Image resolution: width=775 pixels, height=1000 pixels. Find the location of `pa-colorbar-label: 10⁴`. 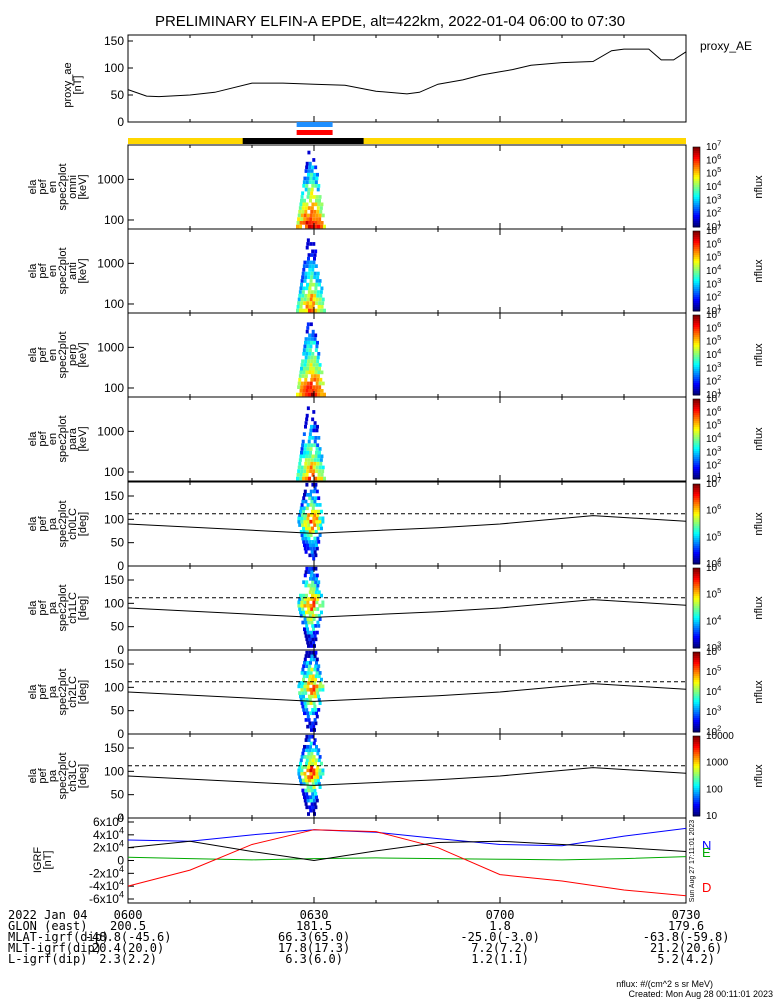

pa-colorbar-label: 10⁴ is located at coordinates (713, 691).